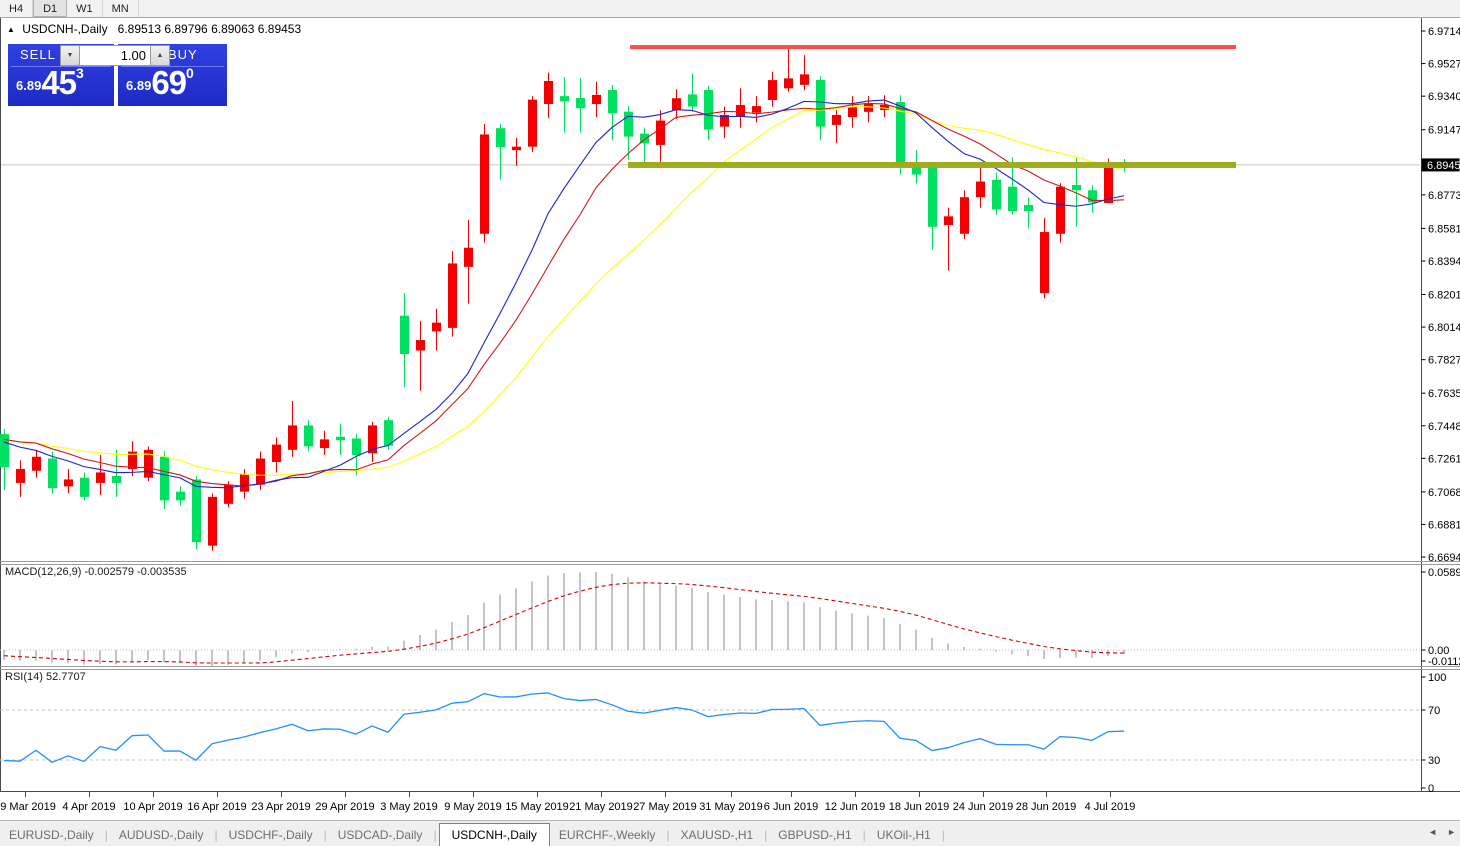 The image size is (1460, 846). I want to click on svg-text: 6.85810, so click(1444, 229).